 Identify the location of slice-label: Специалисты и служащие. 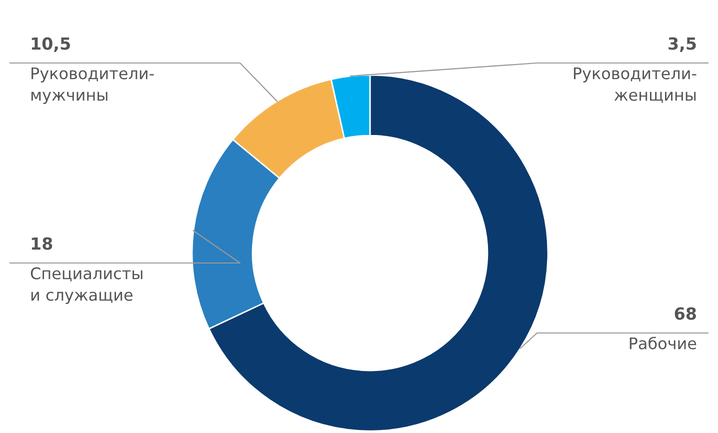
(86, 285).